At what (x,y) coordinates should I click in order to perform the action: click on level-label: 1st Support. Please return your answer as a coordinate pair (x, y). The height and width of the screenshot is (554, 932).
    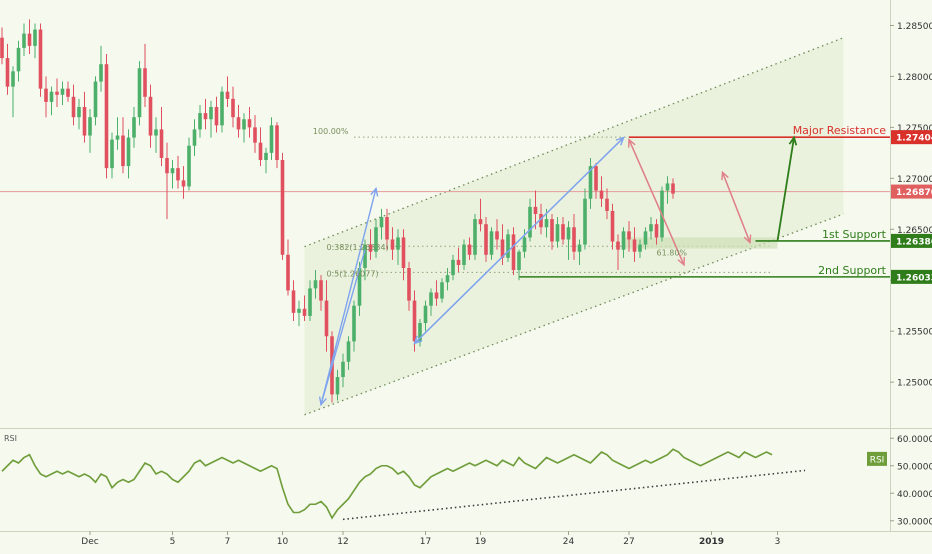
    Looking at the image, I should click on (854, 234).